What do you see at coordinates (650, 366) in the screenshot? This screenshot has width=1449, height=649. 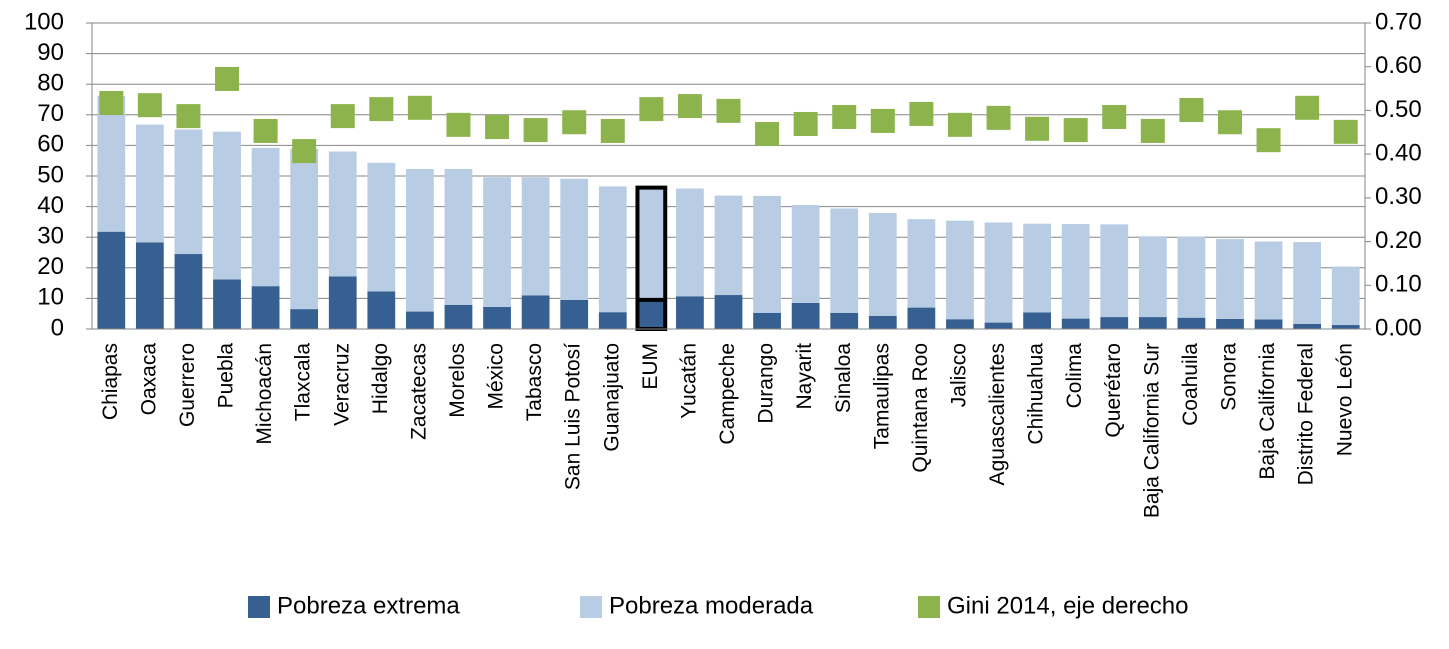 I see `x-tick-label: EUM` at bounding box center [650, 366].